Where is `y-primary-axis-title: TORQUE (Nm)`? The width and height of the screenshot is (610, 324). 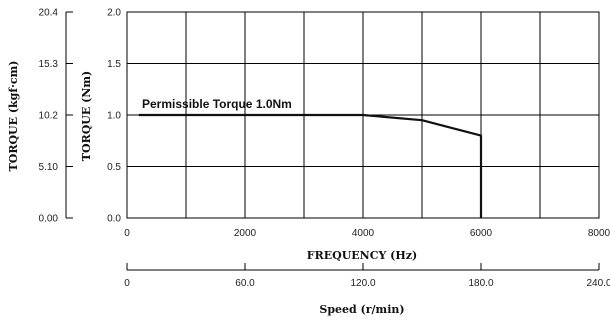 y-primary-axis-title: TORQUE (Nm) is located at coordinates (86, 116).